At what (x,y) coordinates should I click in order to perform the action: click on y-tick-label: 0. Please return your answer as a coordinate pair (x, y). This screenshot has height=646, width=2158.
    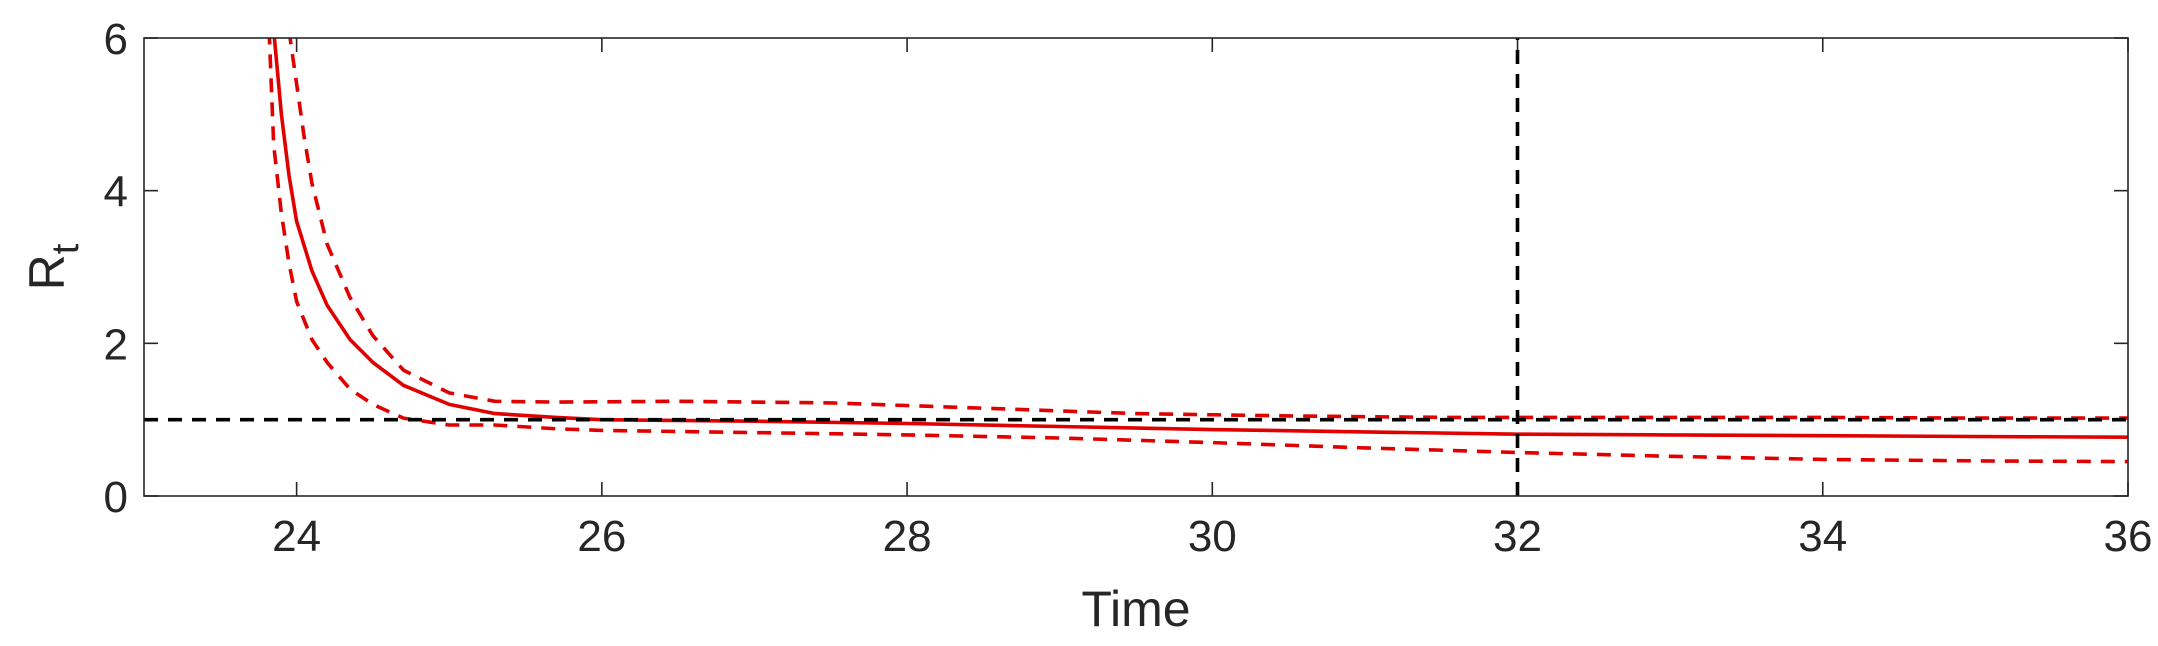
    Looking at the image, I should click on (116, 497).